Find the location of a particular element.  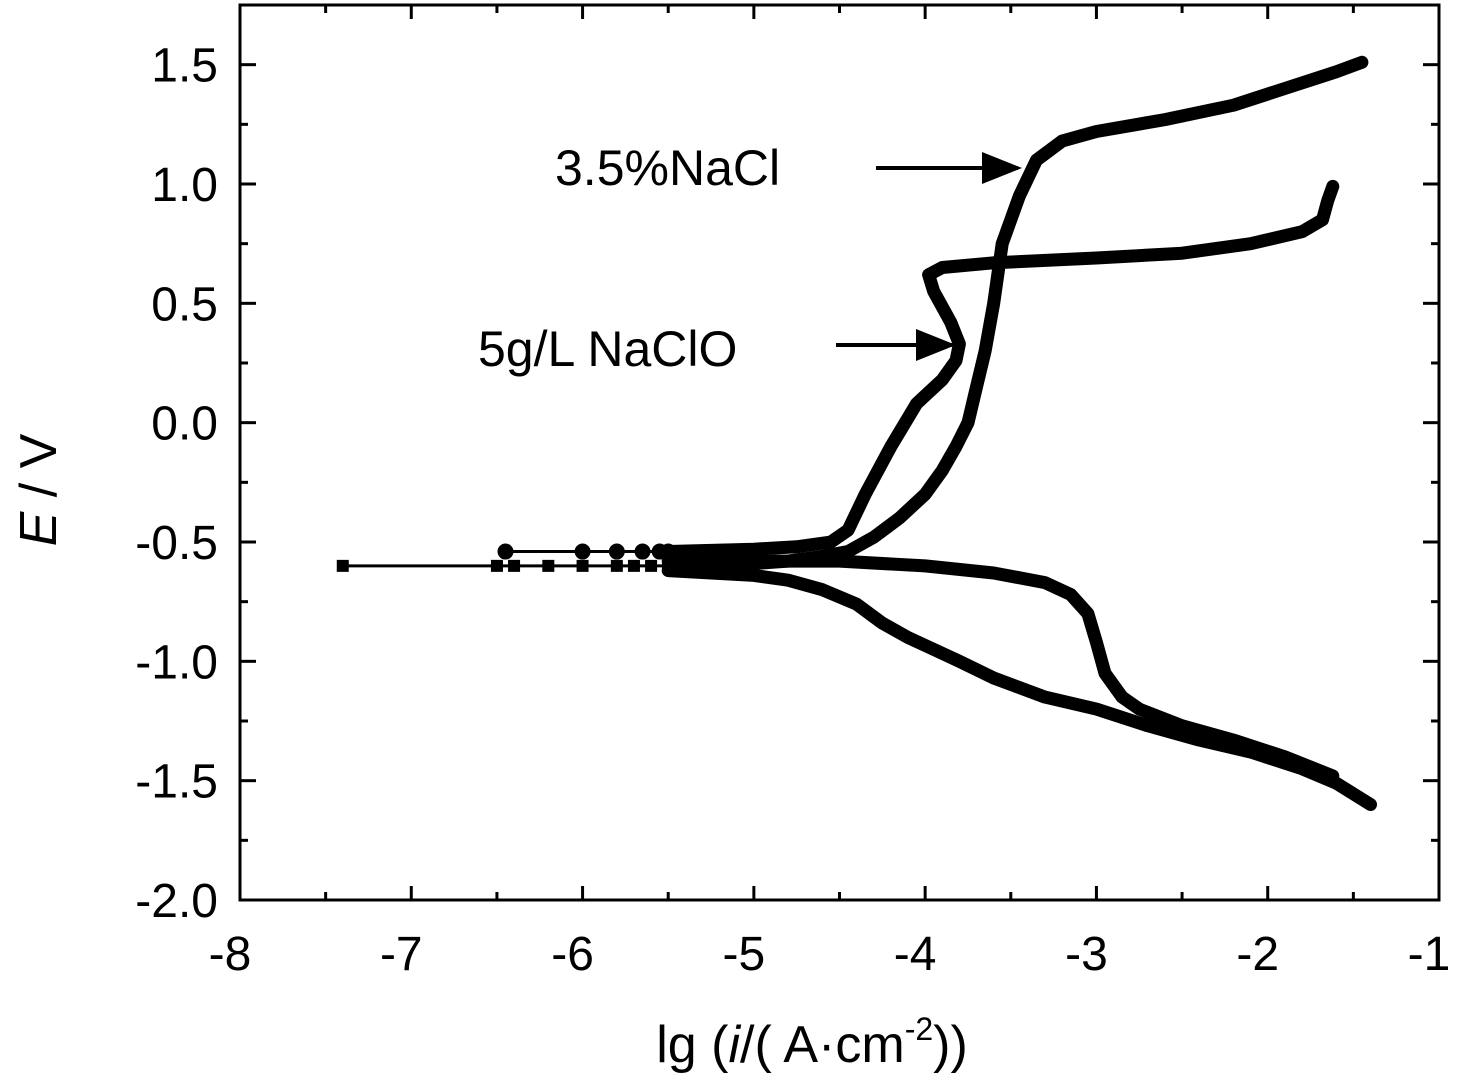

y-axis-title-var: E is located at coordinates (39, 528).